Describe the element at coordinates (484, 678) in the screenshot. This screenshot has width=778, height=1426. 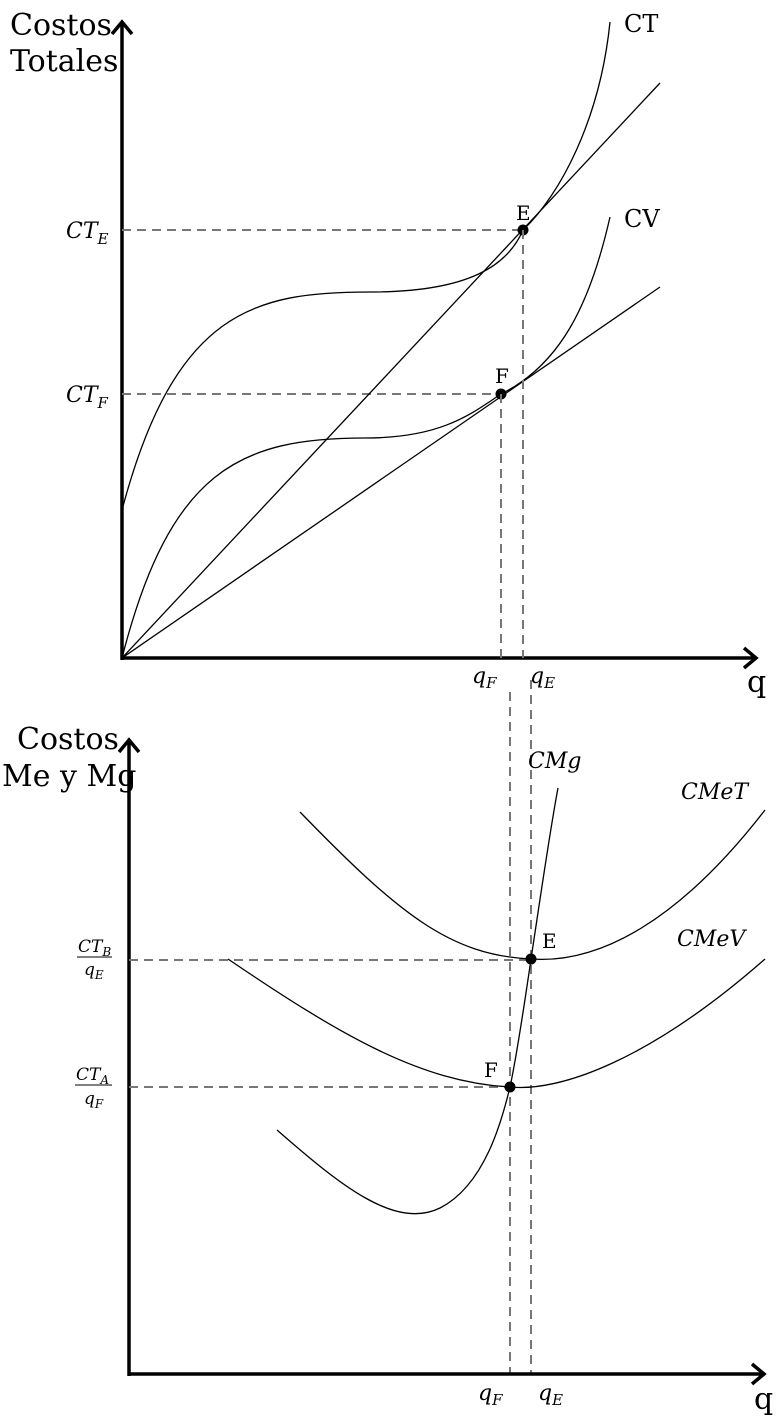
I see `tick-qf-top: qF` at that location.